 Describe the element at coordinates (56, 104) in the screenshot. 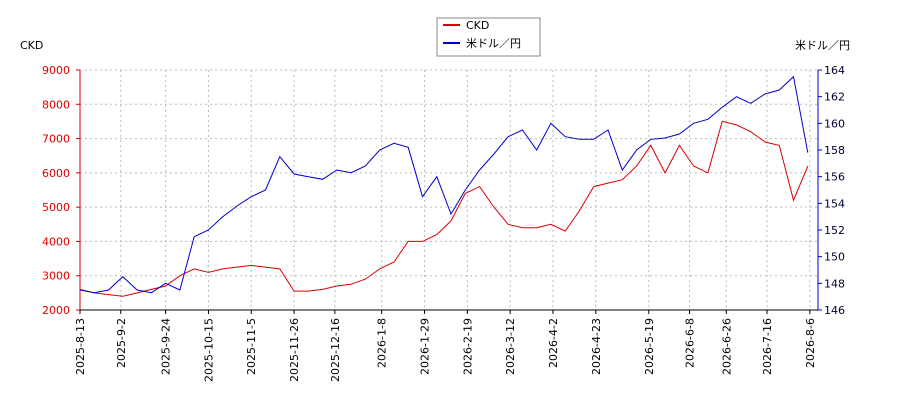

I see `y-tick-label: 8000` at that location.